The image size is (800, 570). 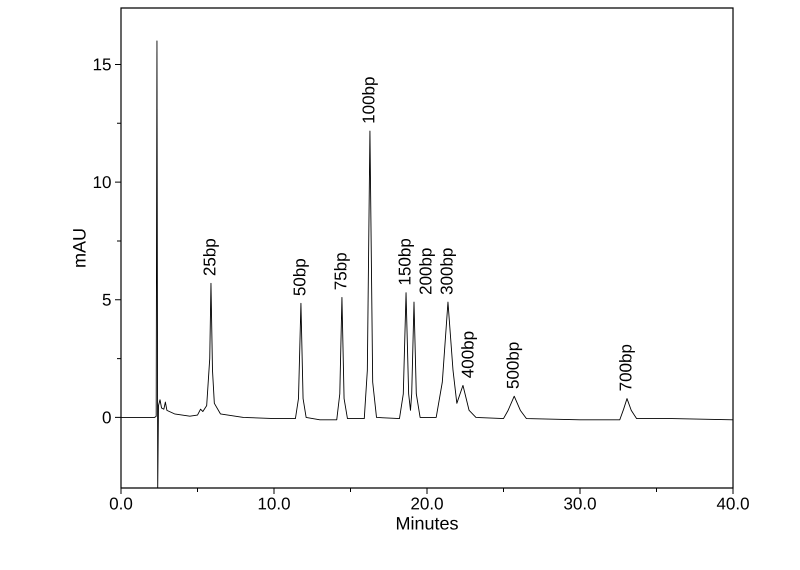 I want to click on annotation: 150bp, so click(x=406, y=261).